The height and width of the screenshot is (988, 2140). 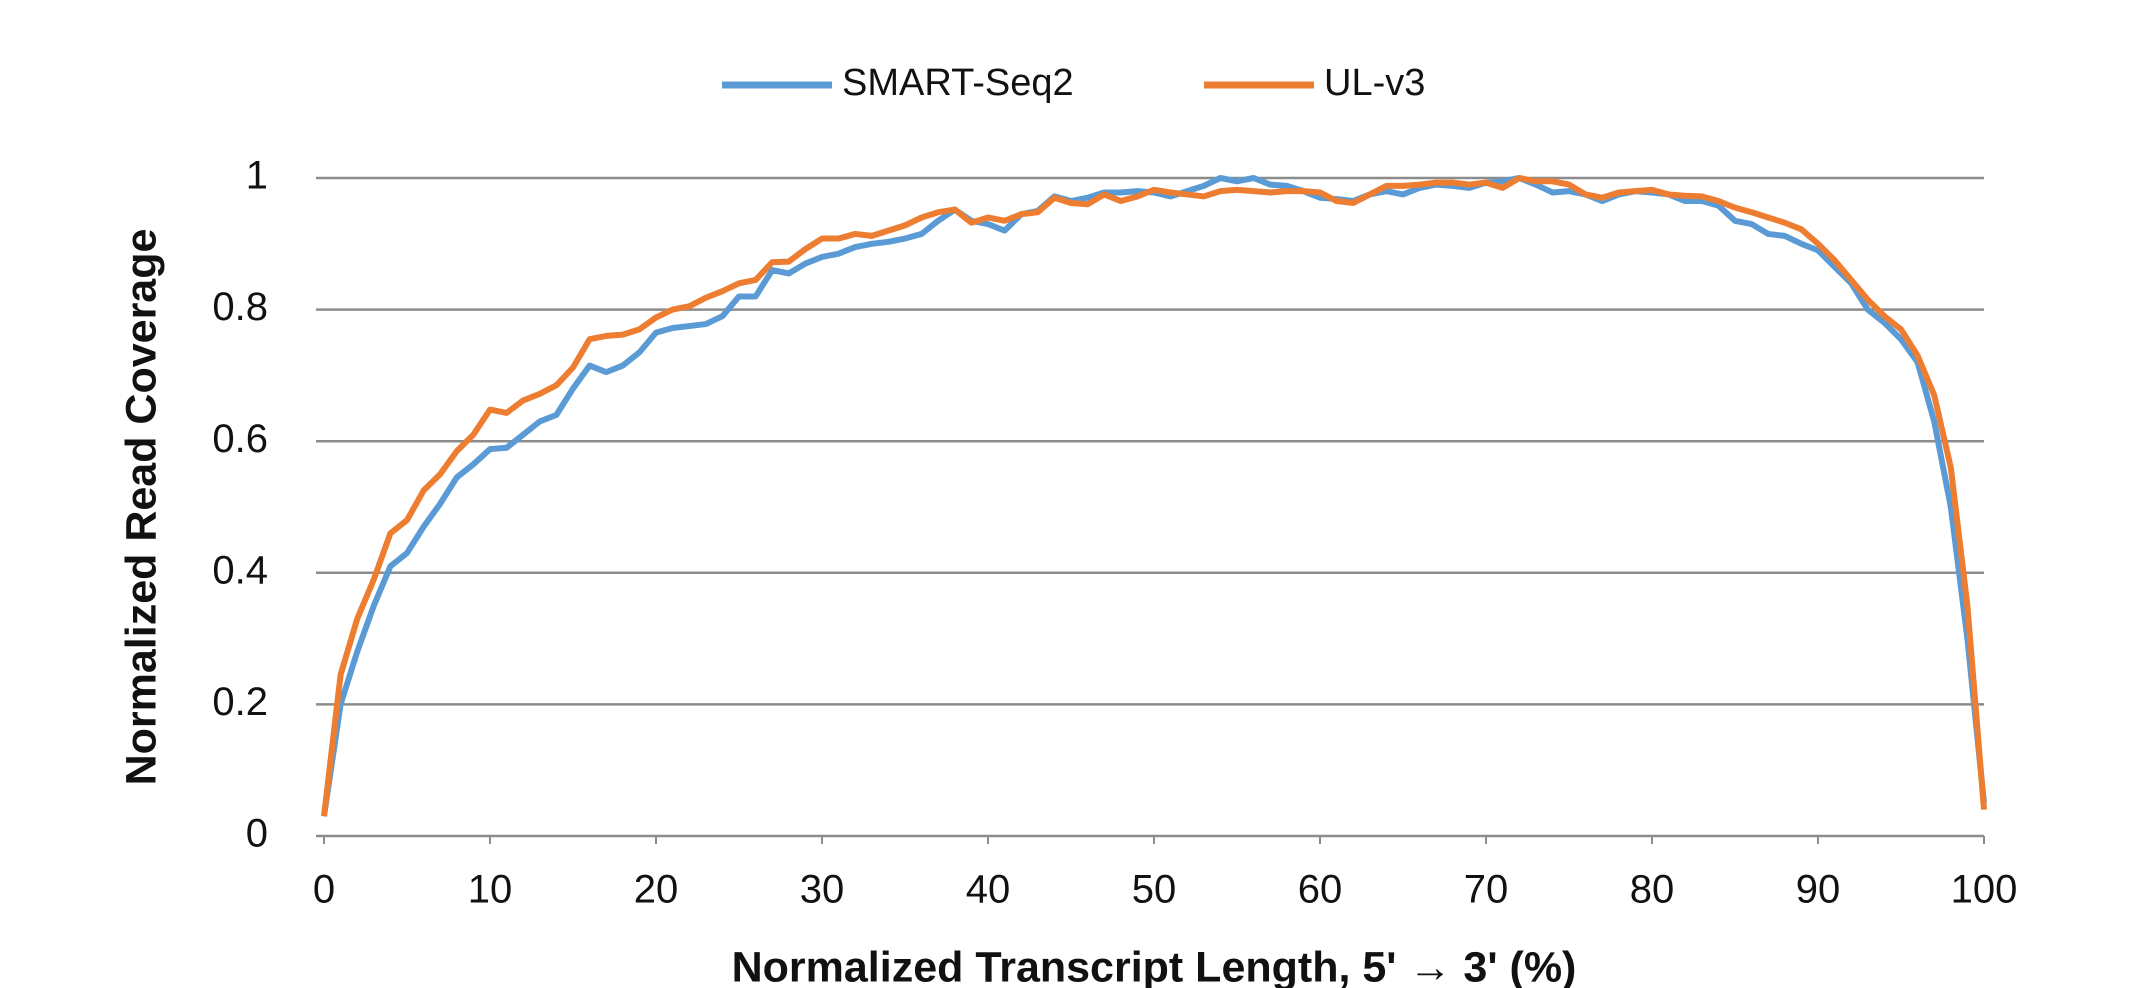 What do you see at coordinates (141, 507) in the screenshot?
I see `y-axis-title: Normalized Read Coverage` at bounding box center [141, 507].